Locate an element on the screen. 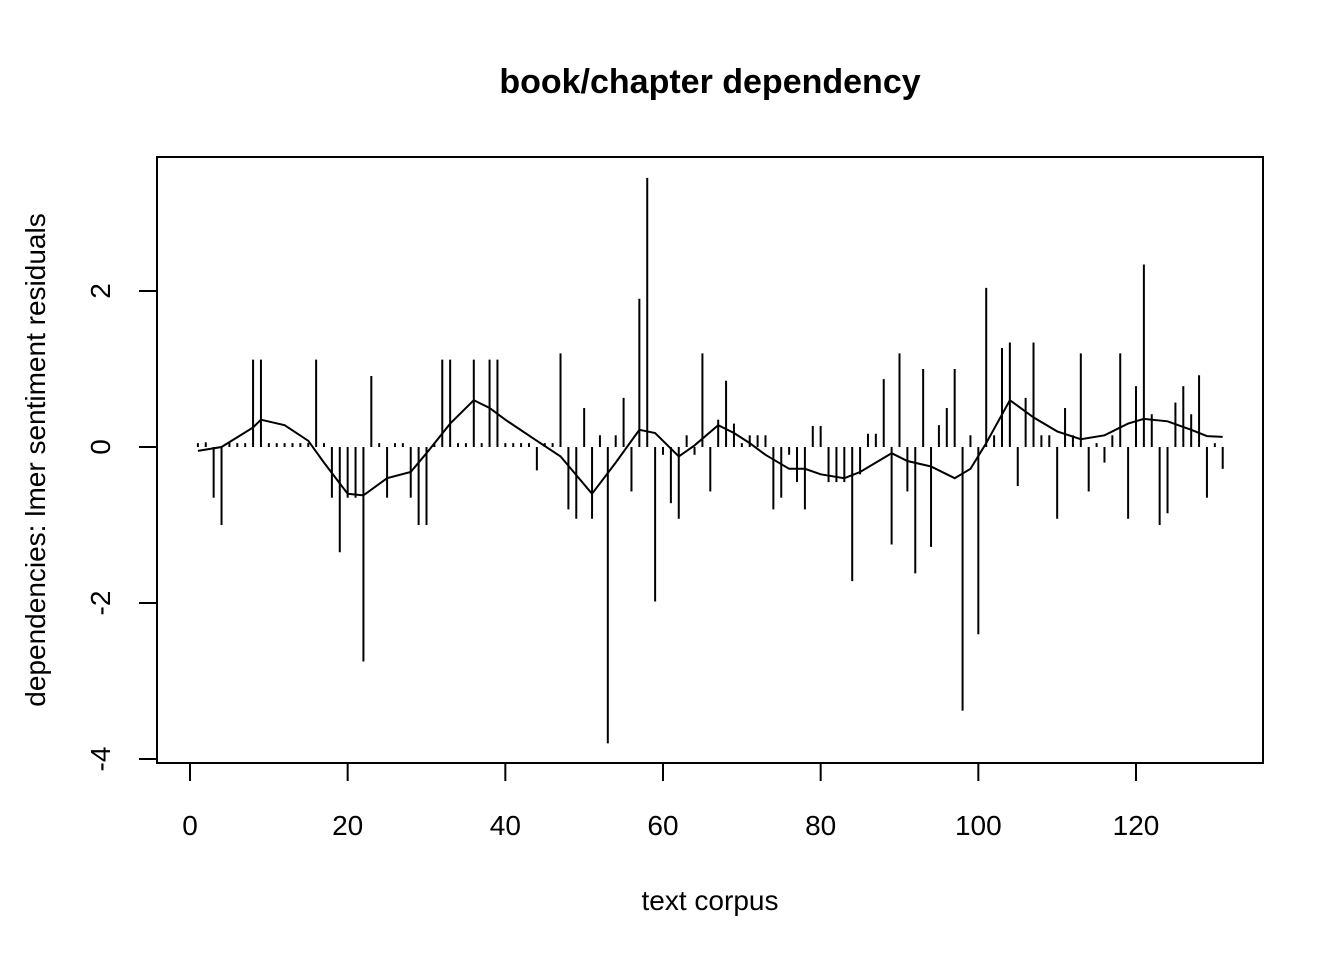 The width and height of the screenshot is (1344, 960). x-tick-label: 120 is located at coordinates (1136, 825).